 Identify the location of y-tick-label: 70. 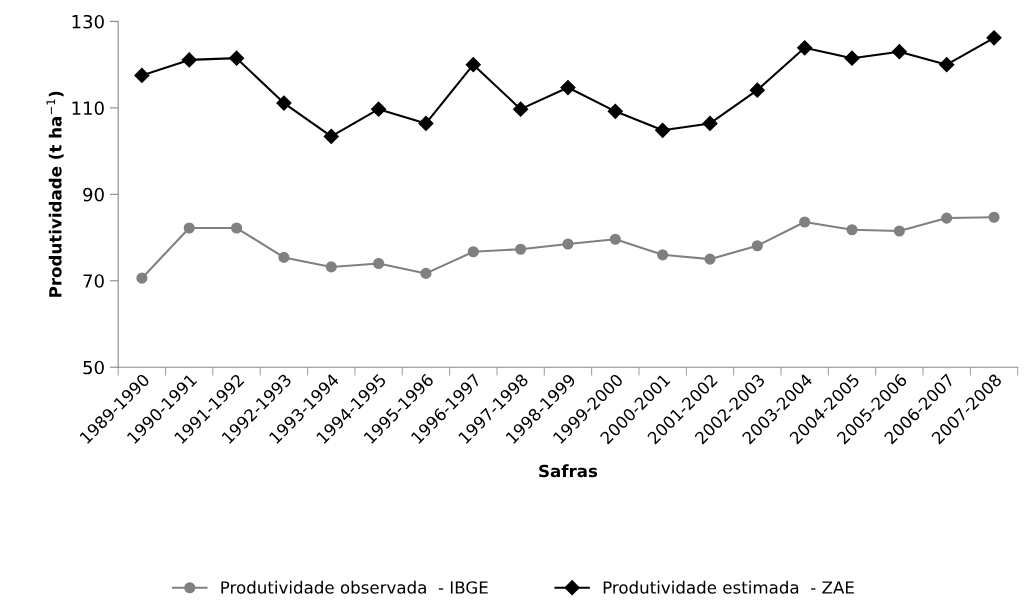
(93, 281).